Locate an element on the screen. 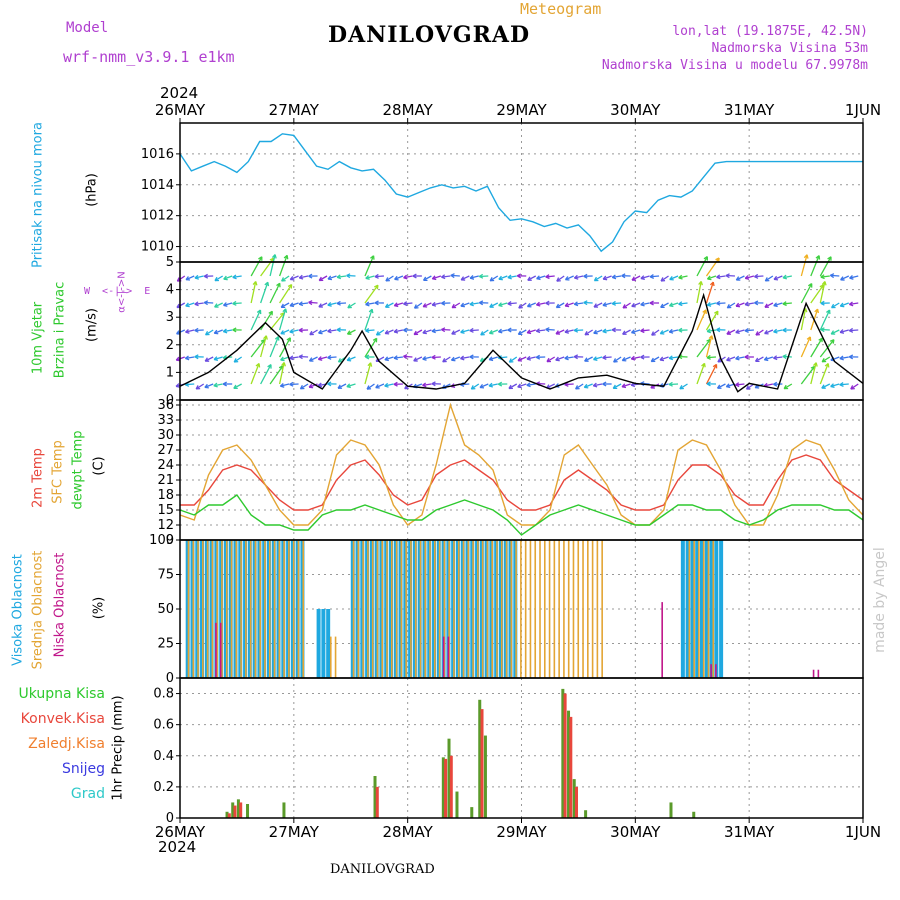  y-tick-label: 1016 is located at coordinates (157, 154).